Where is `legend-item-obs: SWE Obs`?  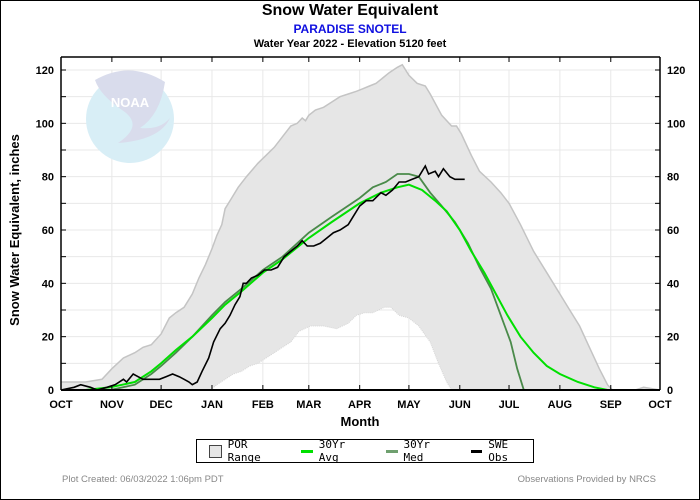 legend-item-obs: SWE Obs is located at coordinates (501, 451).